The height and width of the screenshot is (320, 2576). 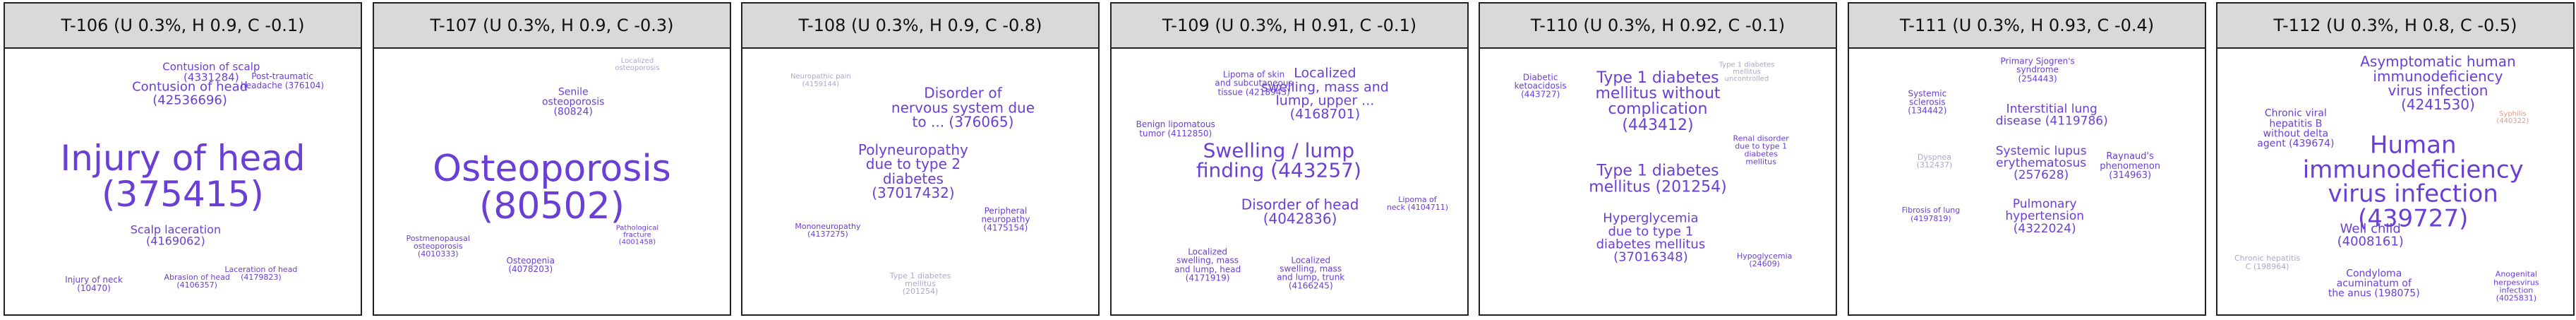 I want to click on cloud-term: Laceration of head (4179823), so click(x=261, y=273).